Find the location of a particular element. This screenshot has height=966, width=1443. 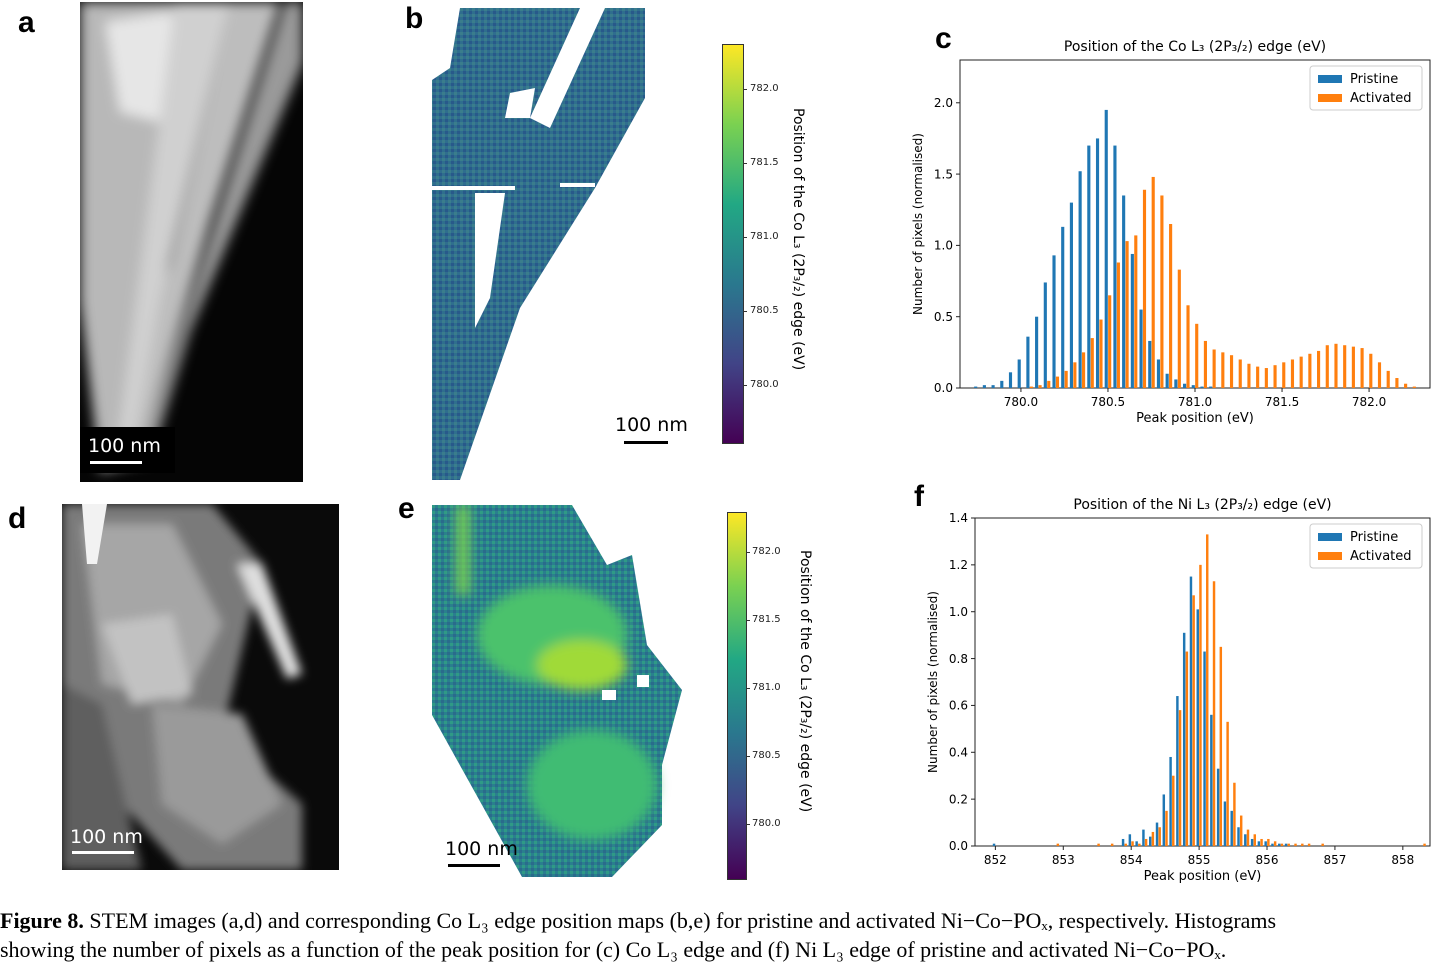

panel-letter-f: f is located at coordinates (919, 496).